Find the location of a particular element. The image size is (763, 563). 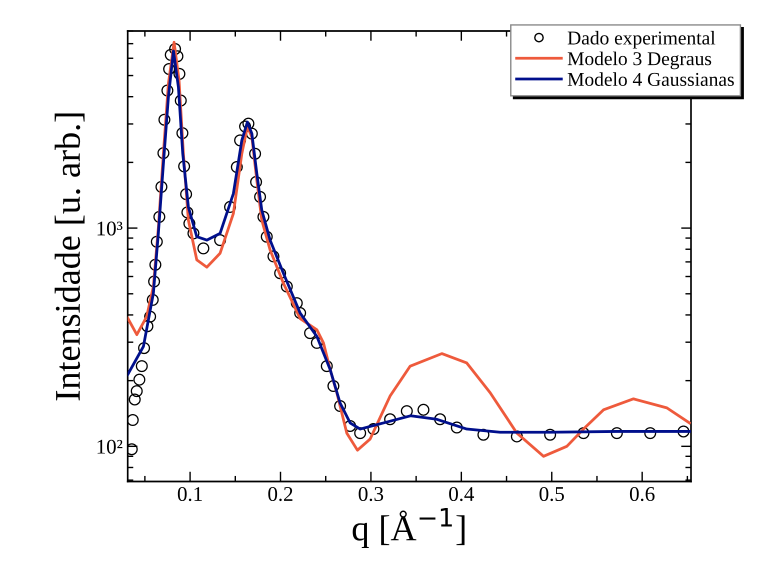

x-tick-label: 0.3 is located at coordinates (371, 494).